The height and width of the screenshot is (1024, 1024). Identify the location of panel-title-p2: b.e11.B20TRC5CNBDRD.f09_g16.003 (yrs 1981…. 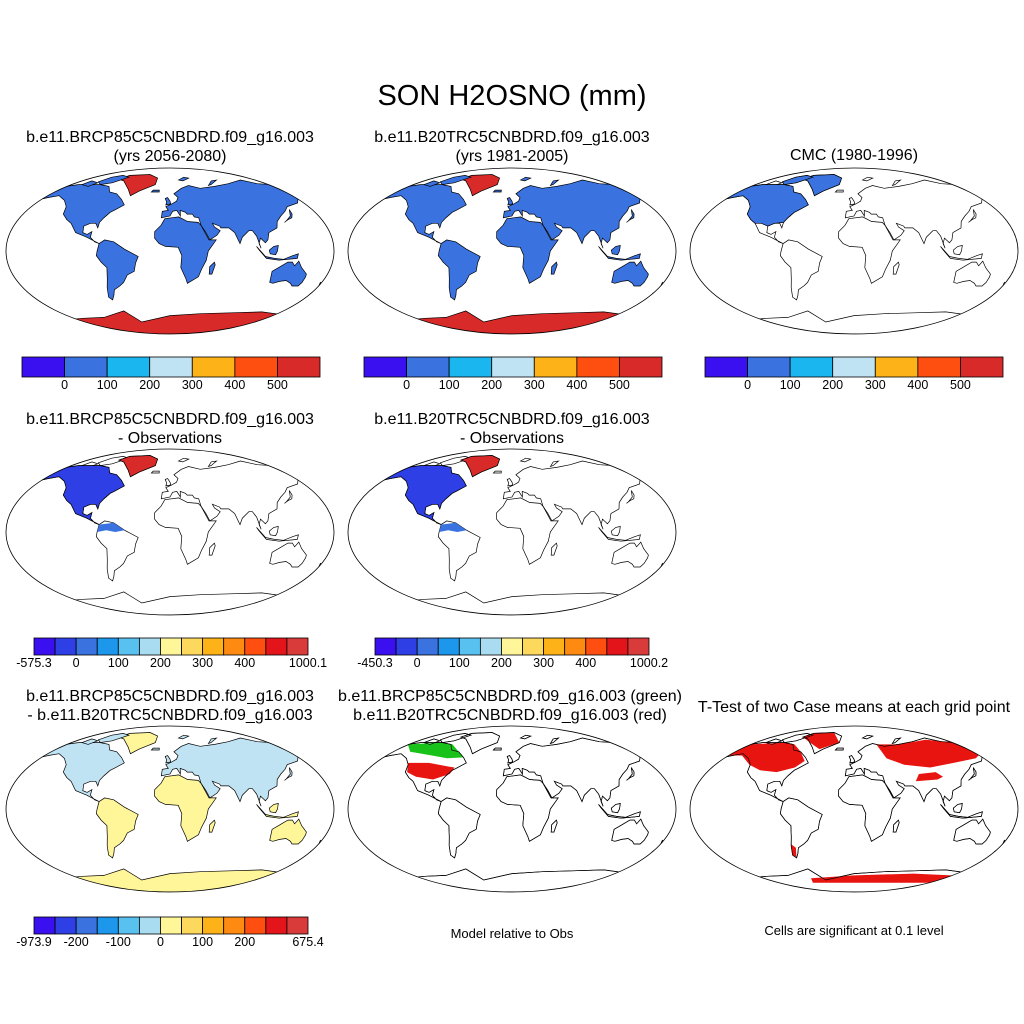
(512, 147).